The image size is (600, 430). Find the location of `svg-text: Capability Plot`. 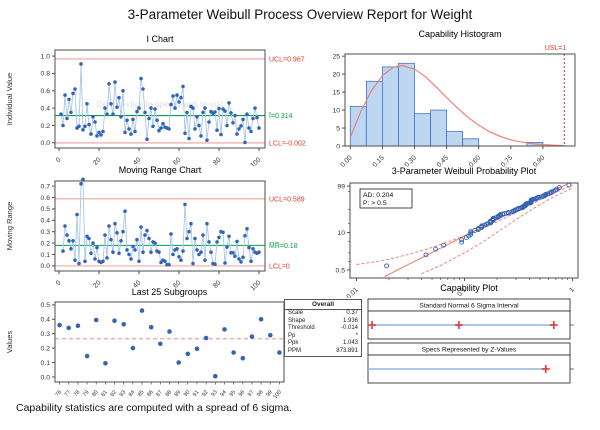

svg-text: Capability Plot is located at coordinates (469, 288).